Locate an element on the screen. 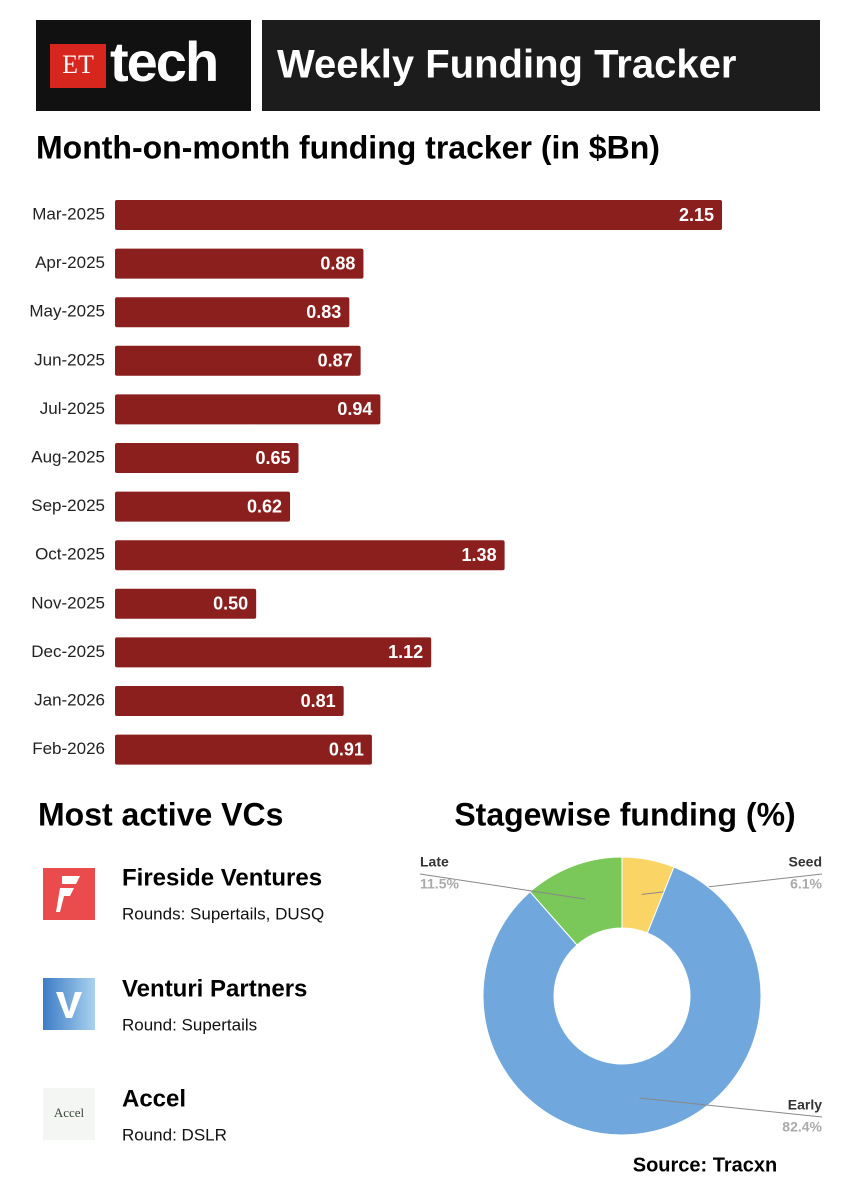 Image resolution: width=850 pixels, height=1200 pixels. pie-label: Early is located at coordinates (805, 1105).